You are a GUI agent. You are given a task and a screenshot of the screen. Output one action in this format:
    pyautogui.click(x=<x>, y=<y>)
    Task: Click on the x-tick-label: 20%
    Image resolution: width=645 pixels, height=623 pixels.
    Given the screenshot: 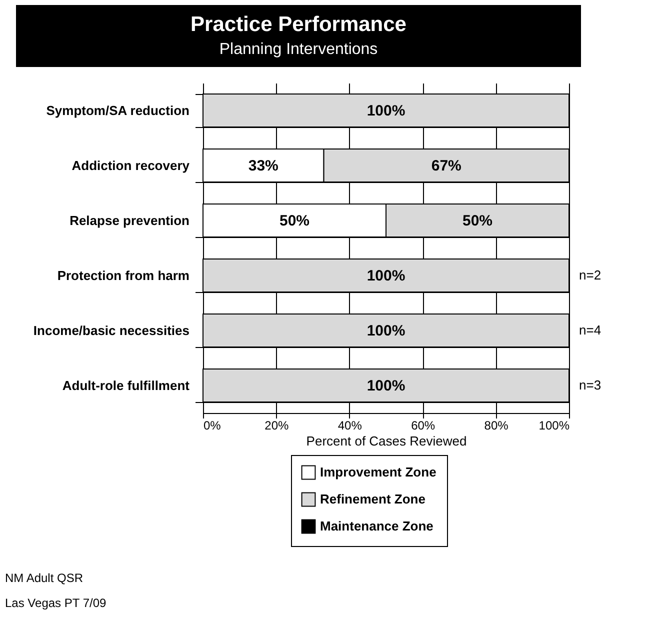 What is the action you would take?
    pyautogui.click(x=277, y=425)
    